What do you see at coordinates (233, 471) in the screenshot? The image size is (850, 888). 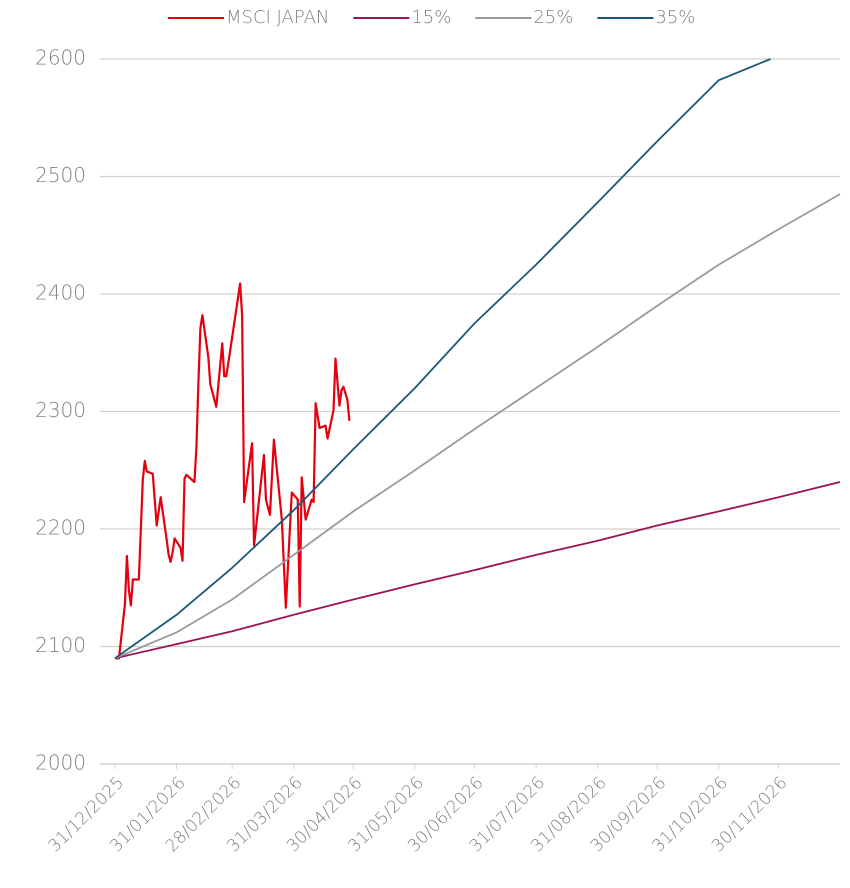 I see `series-line` at bounding box center [233, 471].